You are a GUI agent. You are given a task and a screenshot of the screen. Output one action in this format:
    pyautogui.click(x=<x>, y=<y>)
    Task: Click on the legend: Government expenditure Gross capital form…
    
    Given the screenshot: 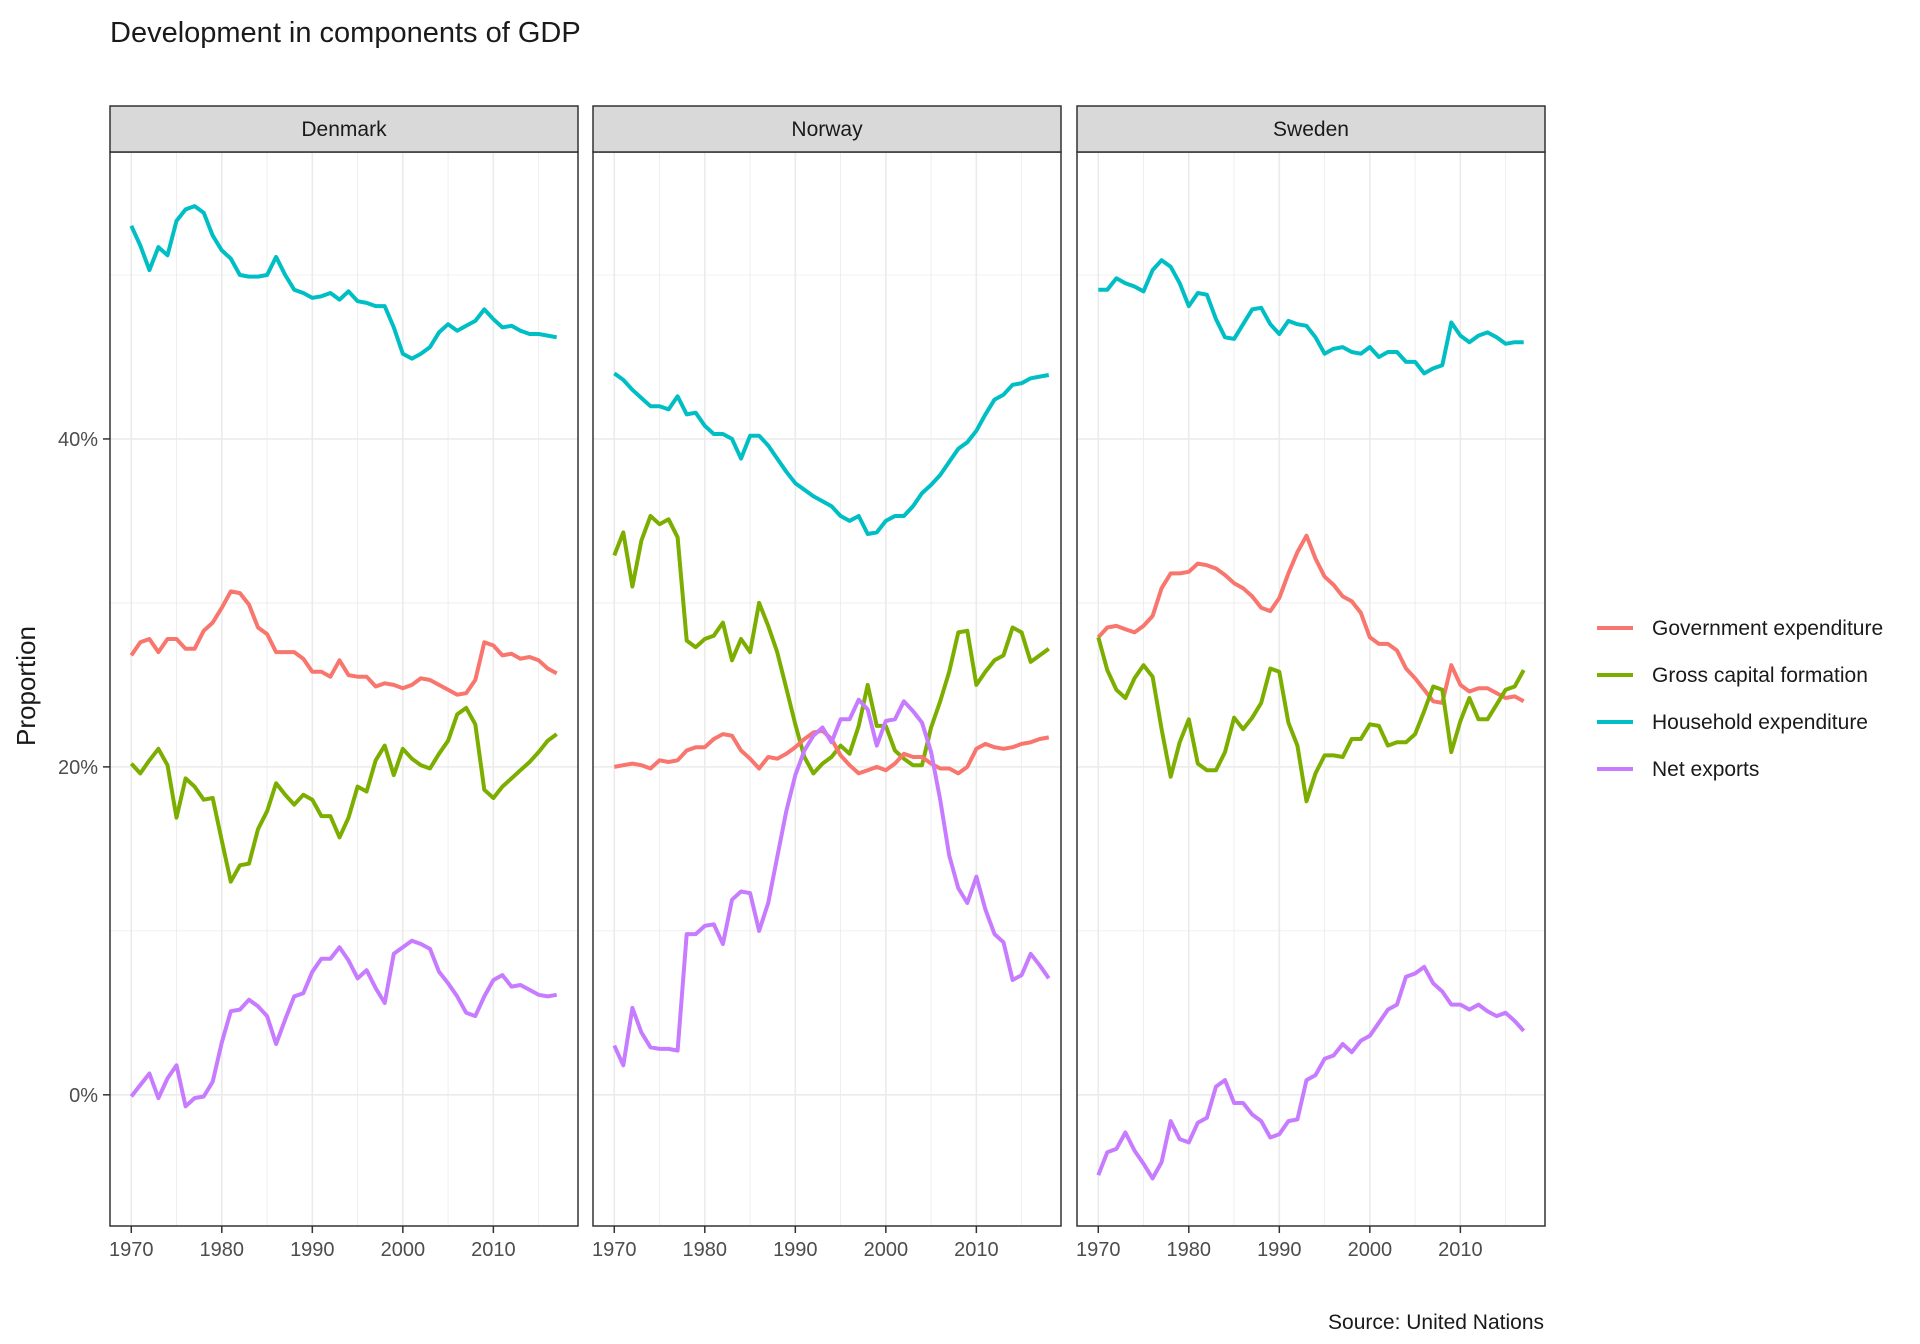 What is the action you would take?
    pyautogui.click(x=1740, y=699)
    